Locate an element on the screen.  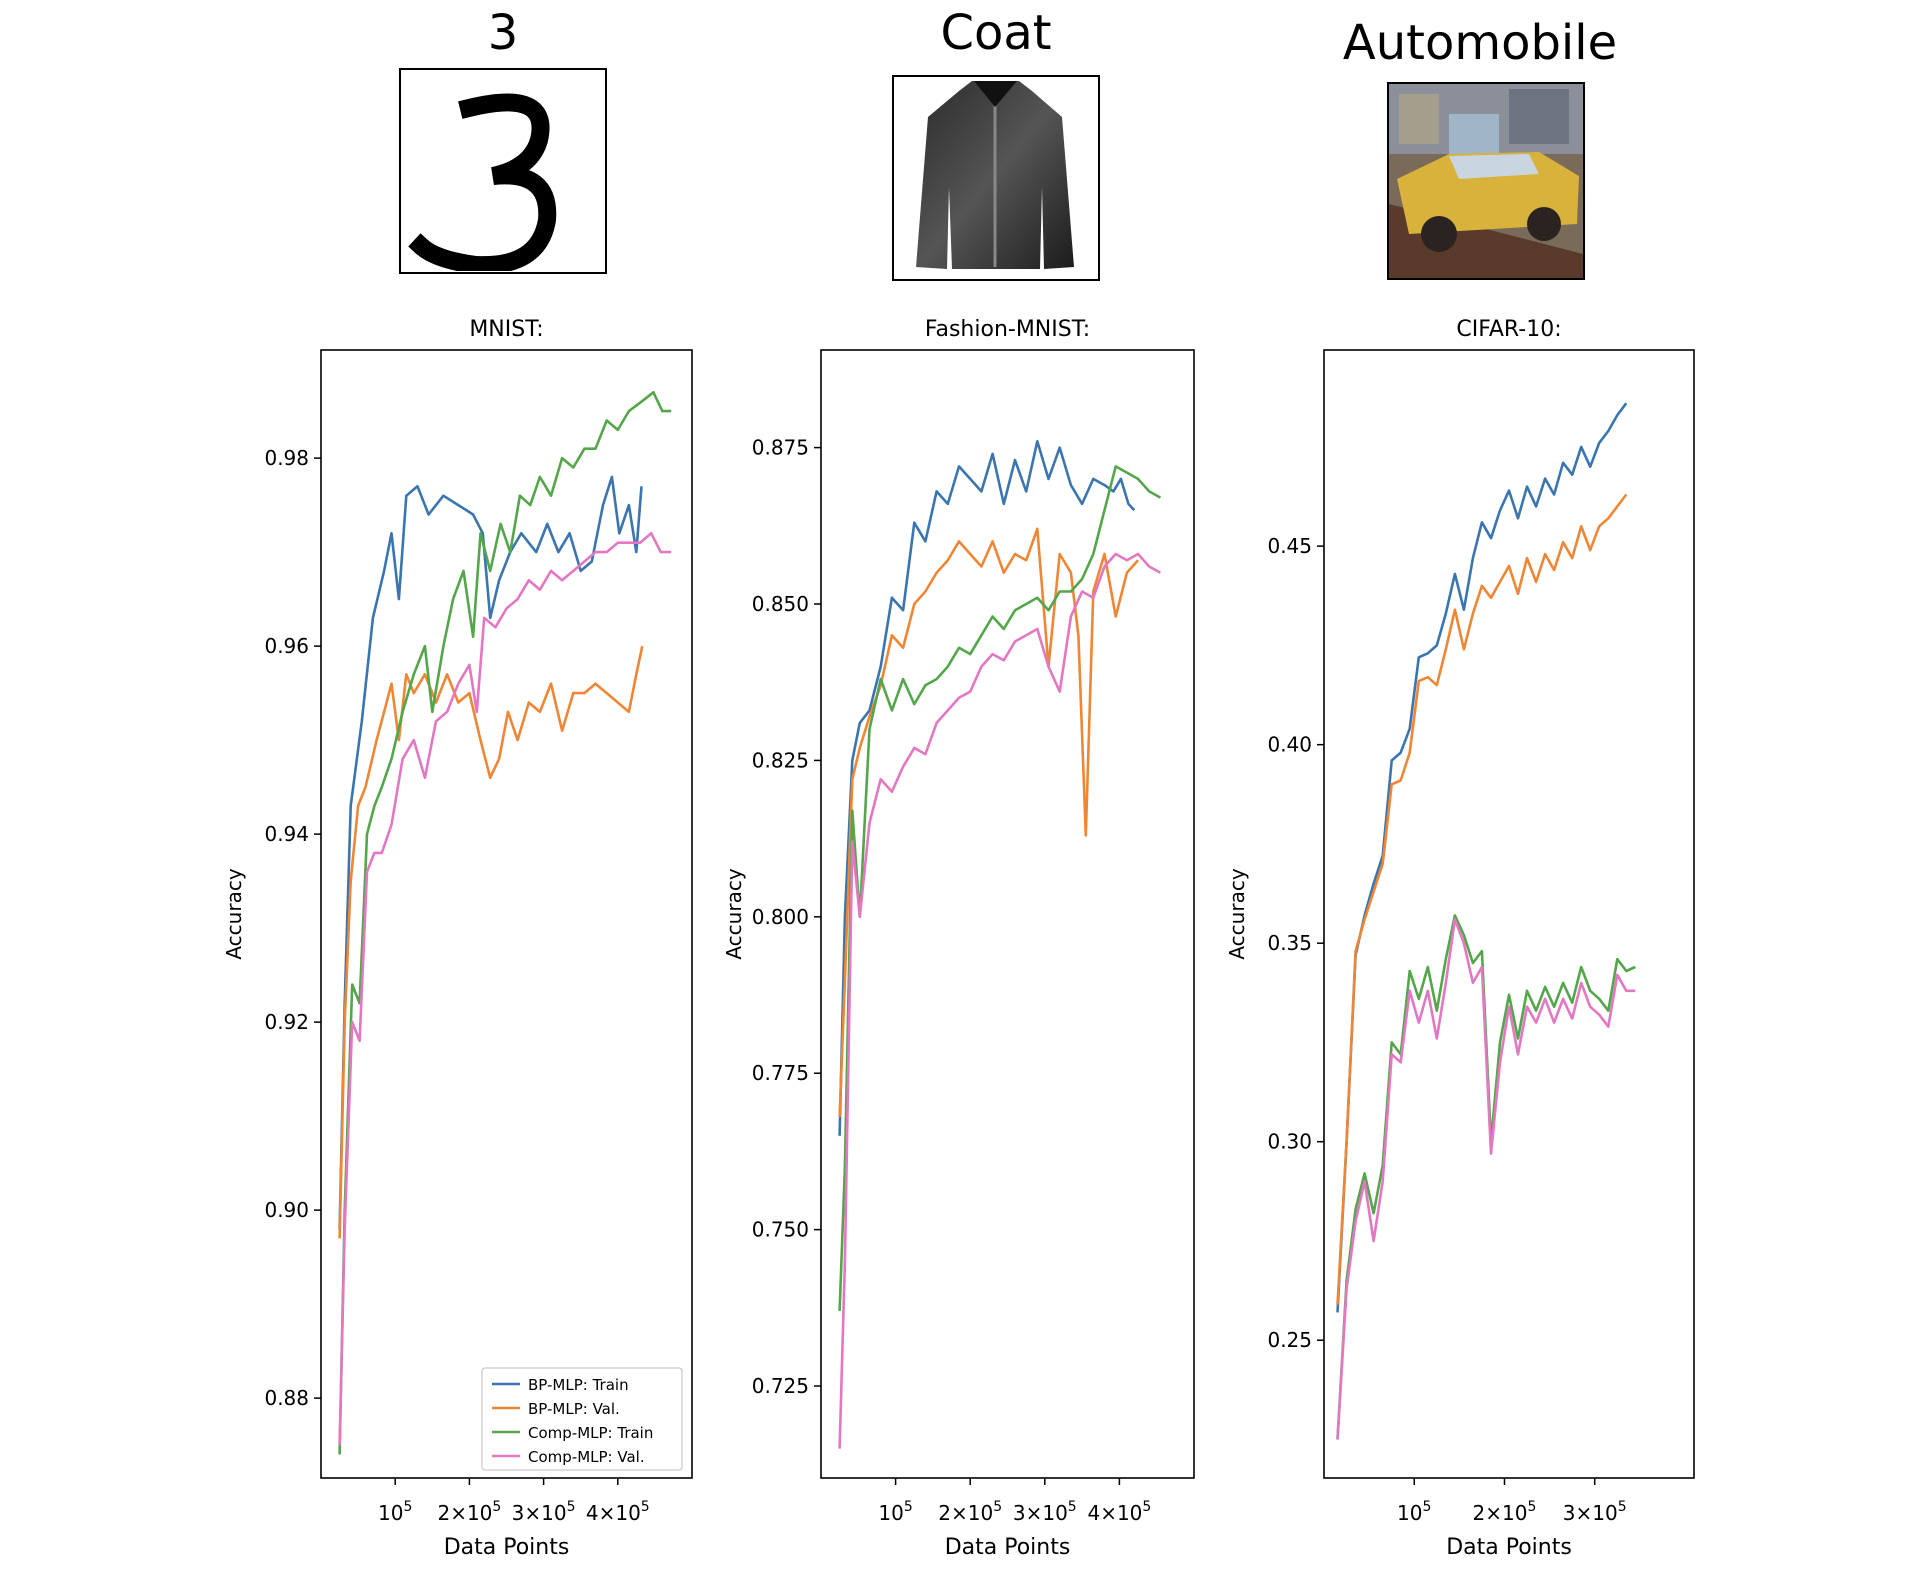
series-line-bp_train-mnist is located at coordinates (490, 852).